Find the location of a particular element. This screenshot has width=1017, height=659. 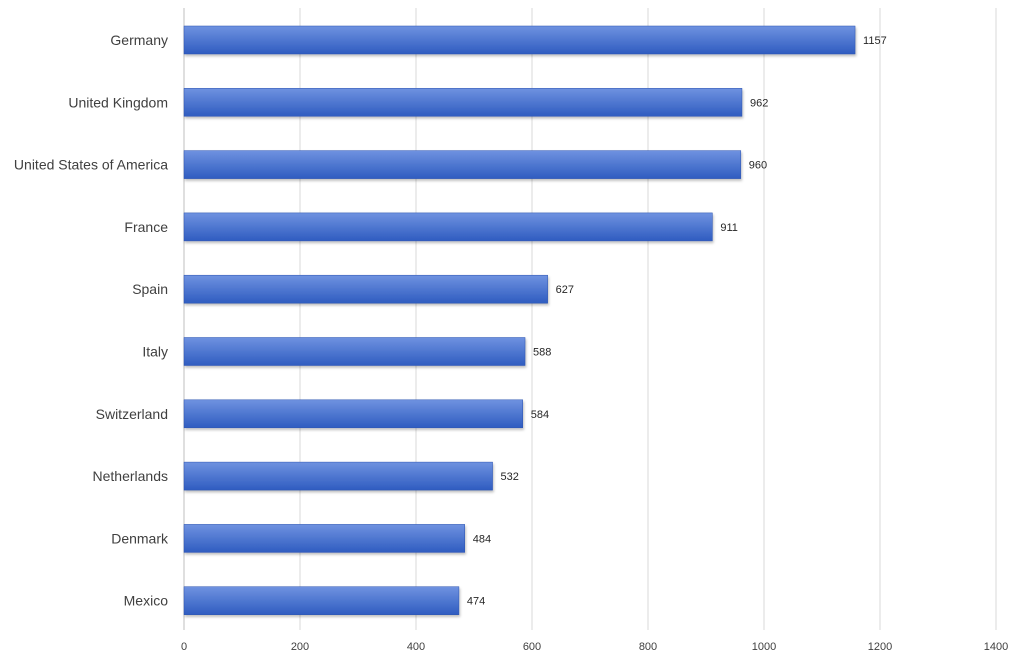

x-tick-label: 600 is located at coordinates (532, 647).